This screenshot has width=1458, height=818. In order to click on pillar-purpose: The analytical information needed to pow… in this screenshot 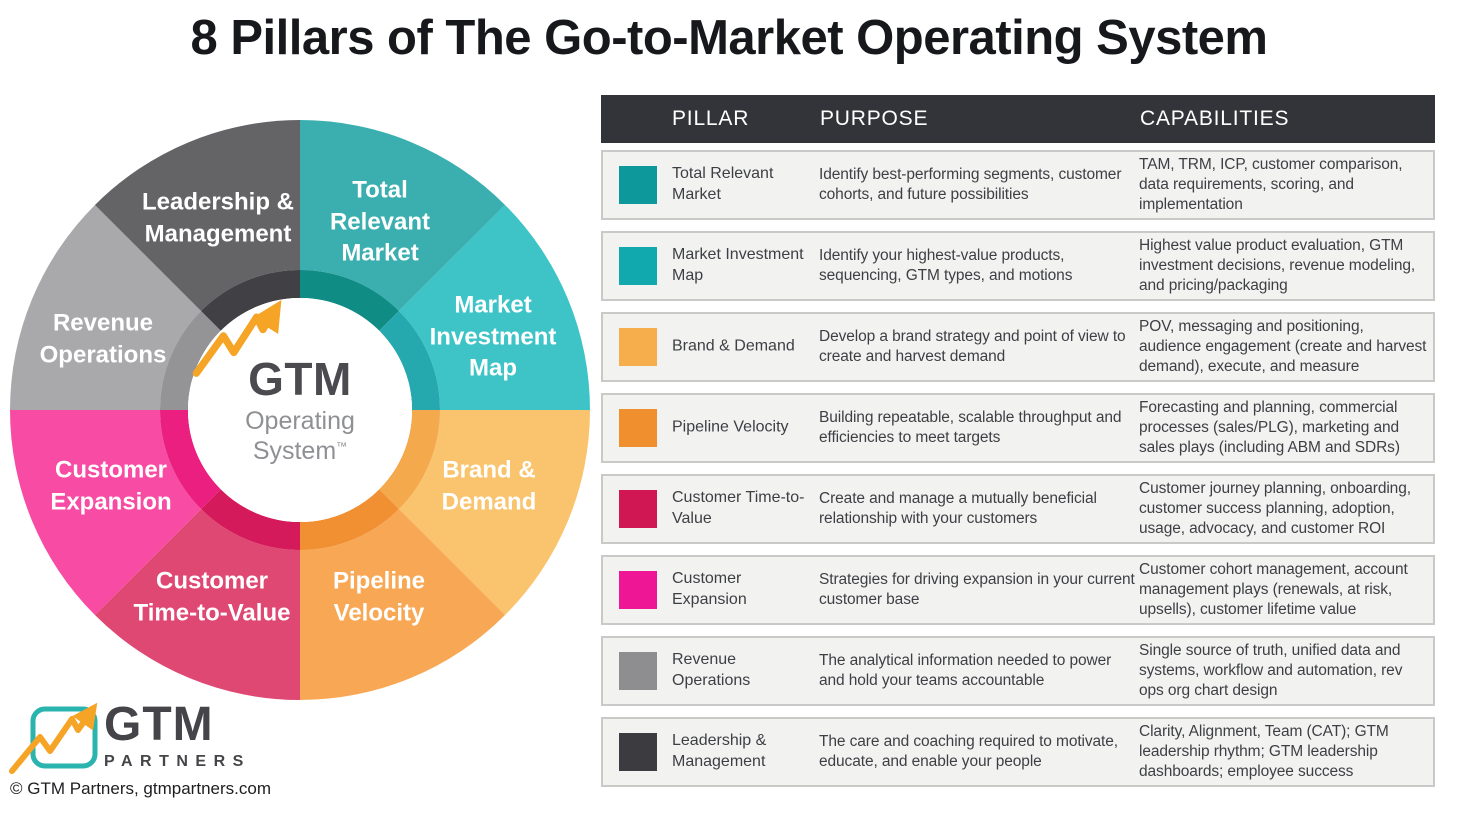, I will do `click(965, 670)`.